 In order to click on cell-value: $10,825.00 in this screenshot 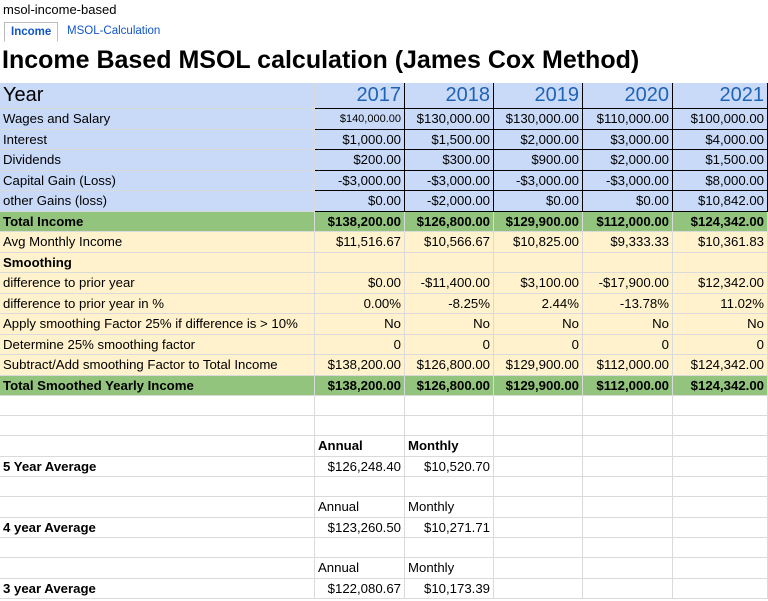, I will do `click(538, 242)`.